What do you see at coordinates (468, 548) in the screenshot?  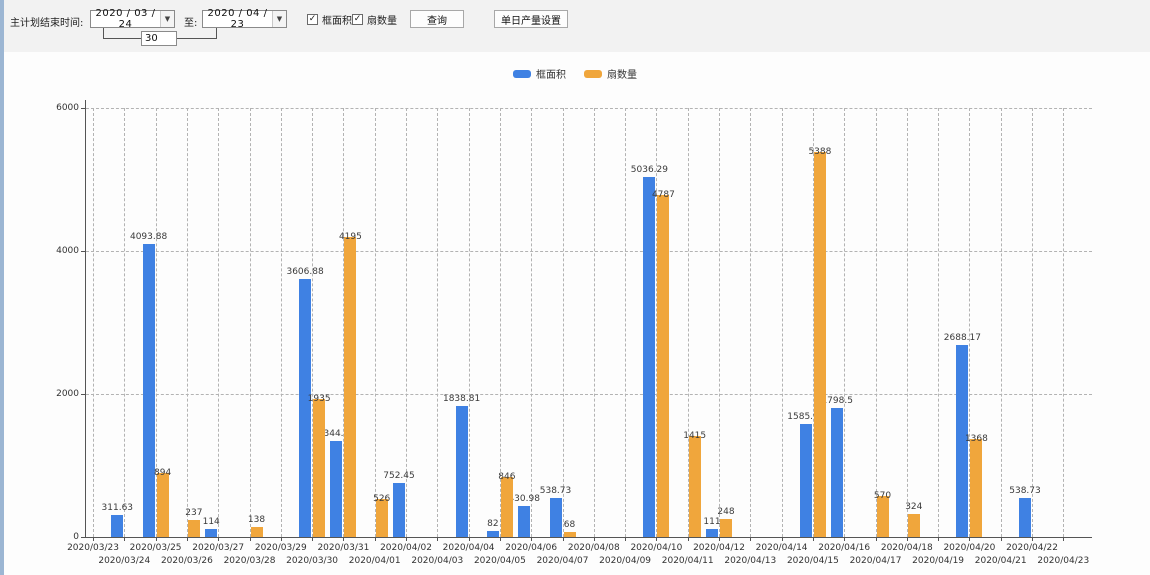 I see `x-tick-label: 2020/04/04` at bounding box center [468, 548].